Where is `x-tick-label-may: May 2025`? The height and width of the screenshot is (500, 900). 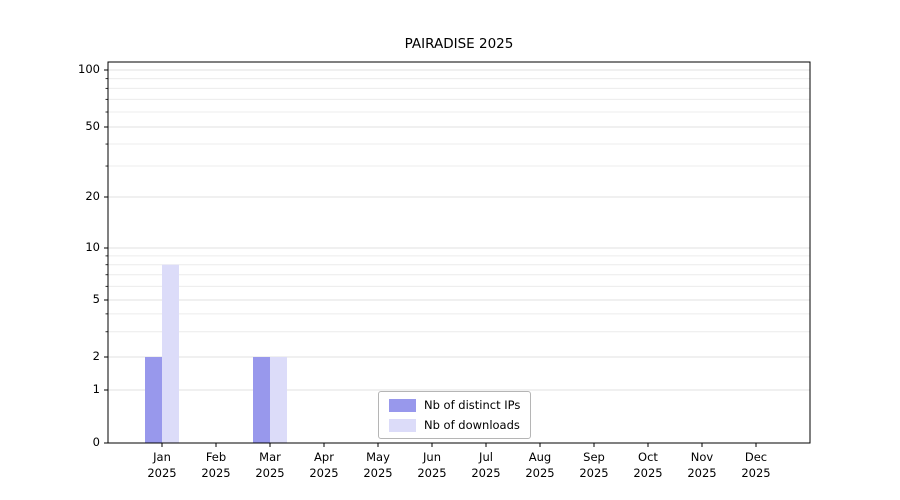
x-tick-label-may: May 2025 is located at coordinates (378, 465).